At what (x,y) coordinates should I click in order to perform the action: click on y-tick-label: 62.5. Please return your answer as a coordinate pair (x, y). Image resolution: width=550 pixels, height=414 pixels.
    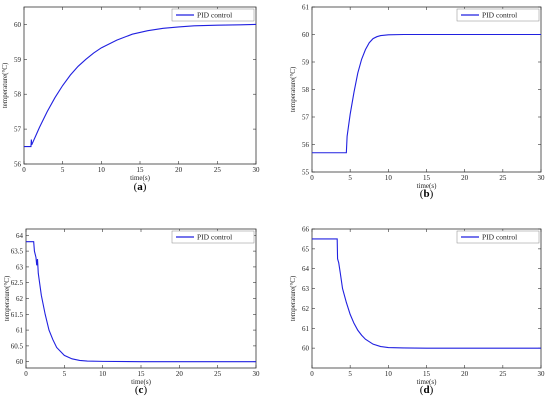
    Looking at the image, I should click on (17, 283).